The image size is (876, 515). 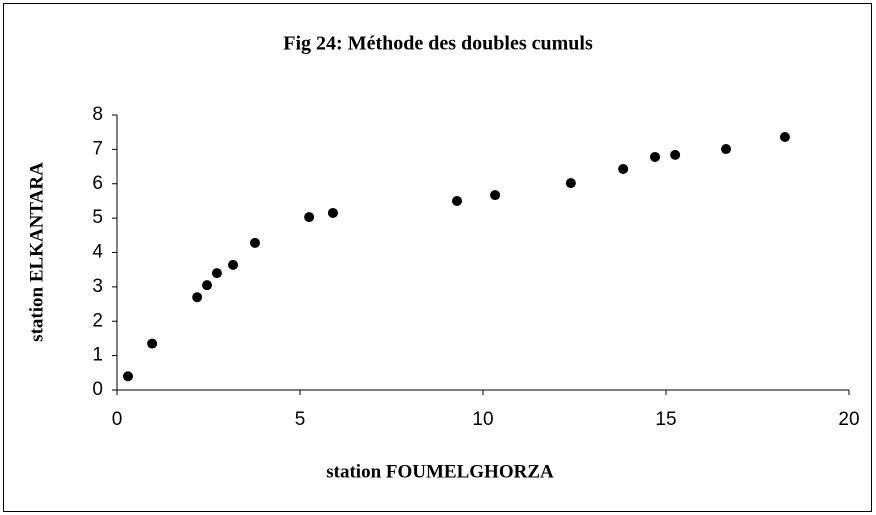 What do you see at coordinates (300, 419) in the screenshot?
I see `x-tick-label: 5` at bounding box center [300, 419].